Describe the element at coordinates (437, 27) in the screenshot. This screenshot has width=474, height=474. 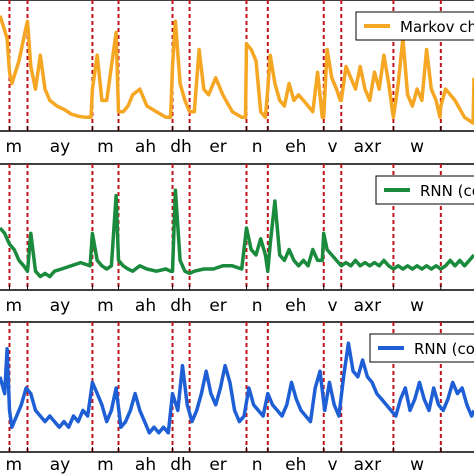
I see `legend-label: Markov ch` at that location.